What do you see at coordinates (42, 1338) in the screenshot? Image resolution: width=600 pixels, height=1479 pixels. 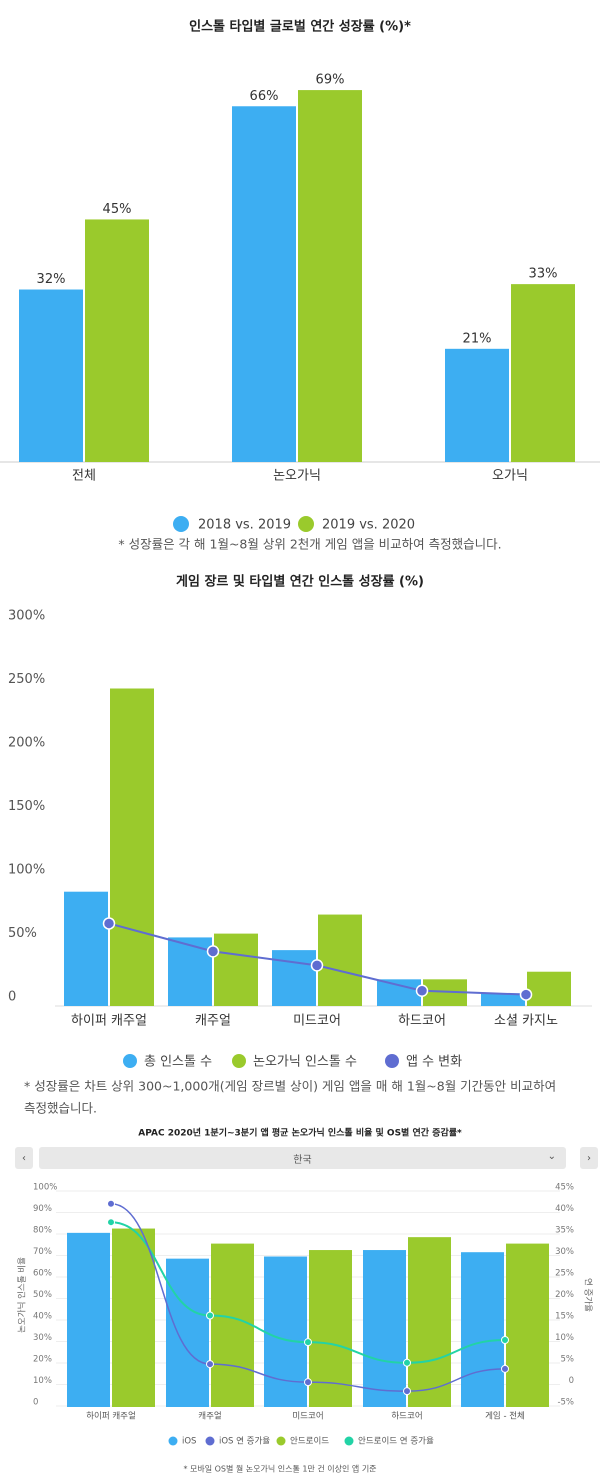 I see `chart3-y-tick: 30%` at bounding box center [42, 1338].